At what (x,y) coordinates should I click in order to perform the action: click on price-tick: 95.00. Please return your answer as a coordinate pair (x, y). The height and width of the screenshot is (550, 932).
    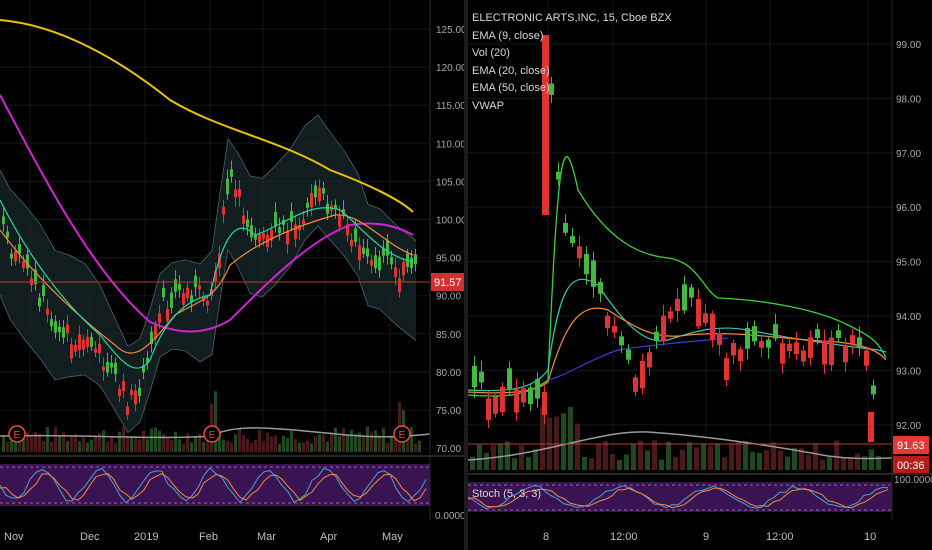
    Looking at the image, I should click on (448, 259).